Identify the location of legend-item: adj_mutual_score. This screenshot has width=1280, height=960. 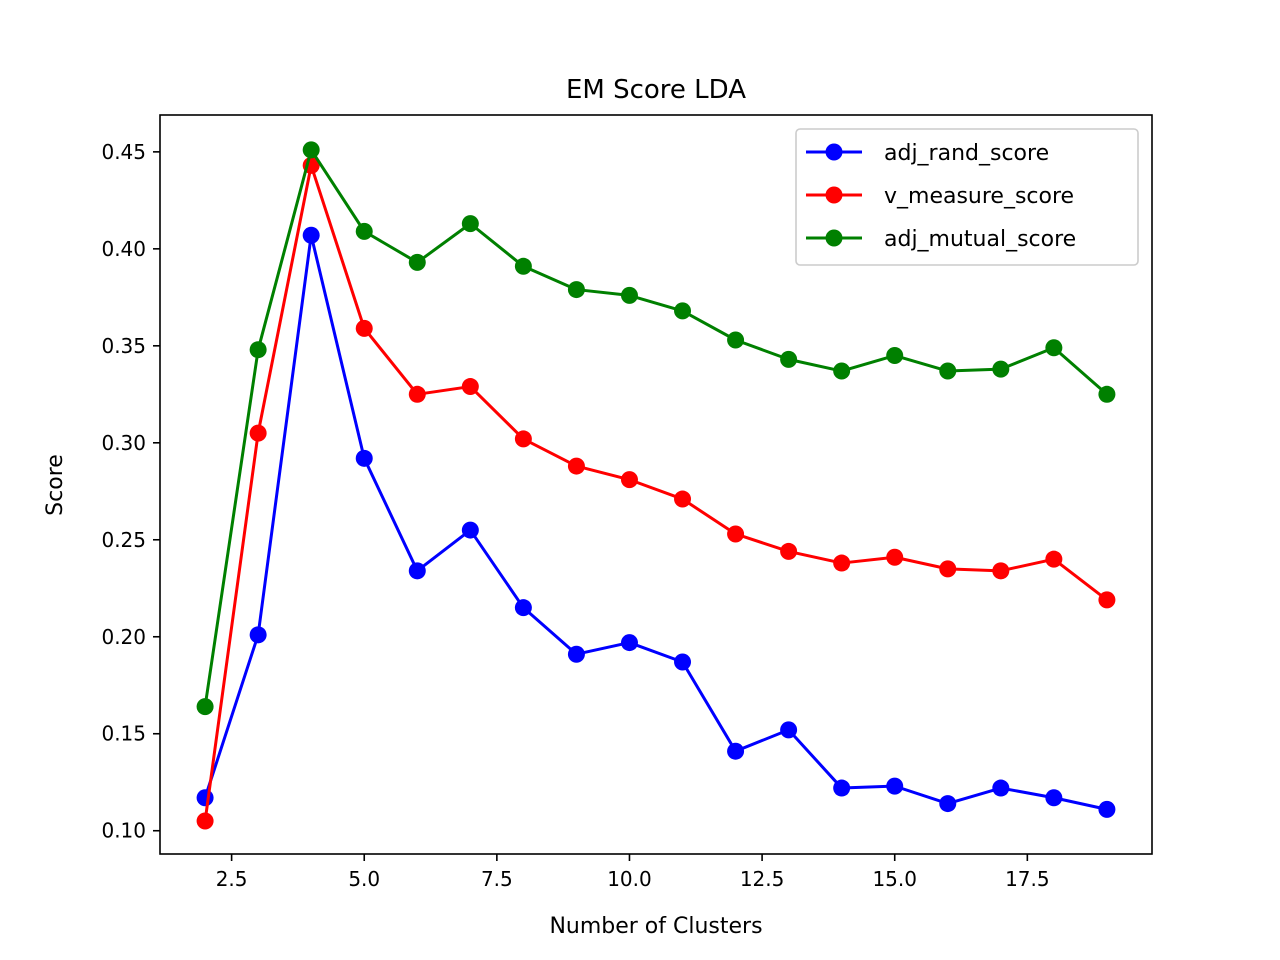
(941, 239).